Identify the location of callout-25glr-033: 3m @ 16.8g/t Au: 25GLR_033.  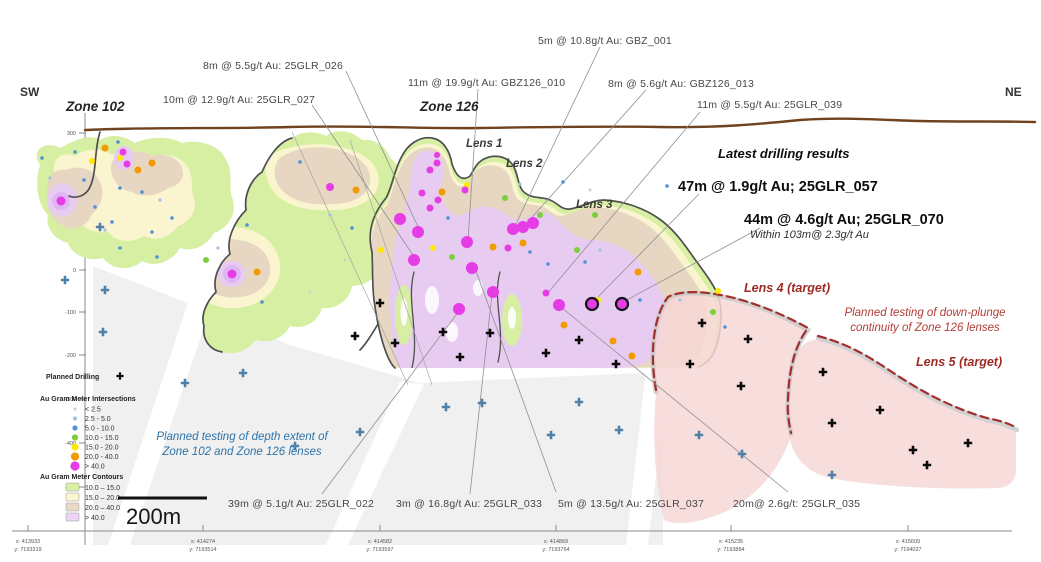
(469, 504).